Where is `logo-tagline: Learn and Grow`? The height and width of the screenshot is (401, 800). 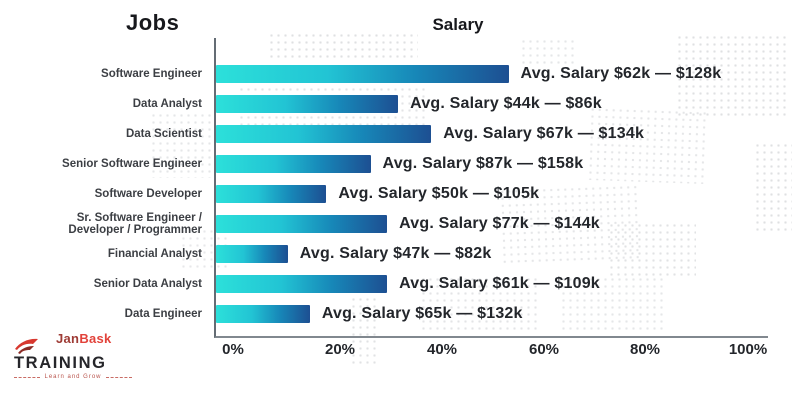
logo-tagline: Learn and Grow is located at coordinates (73, 377).